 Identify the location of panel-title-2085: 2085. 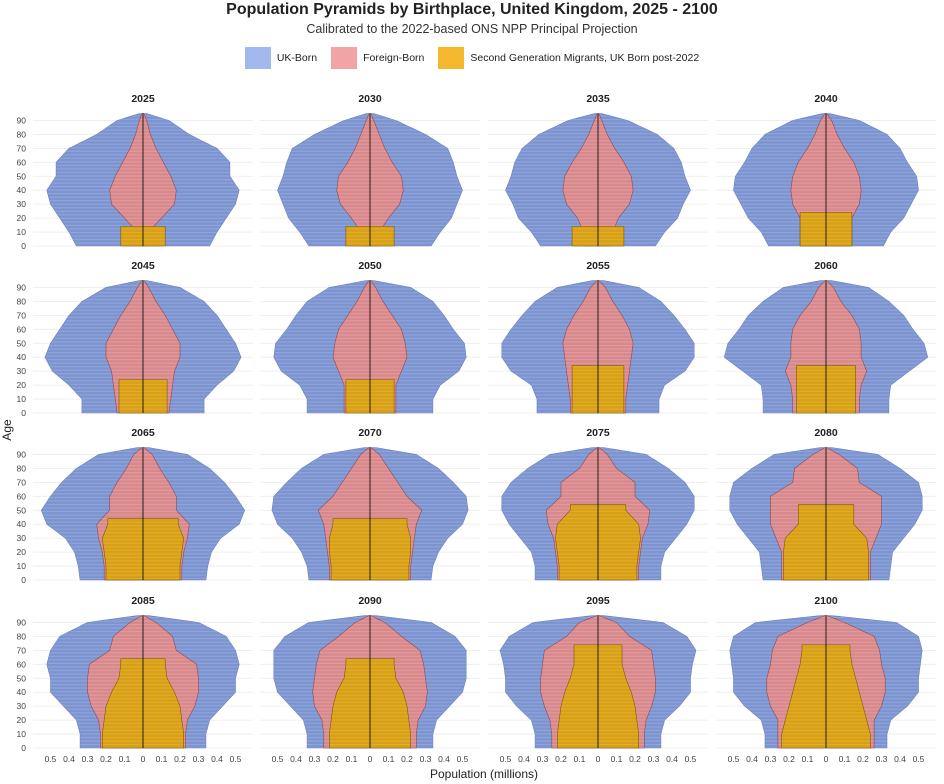
(143, 601).